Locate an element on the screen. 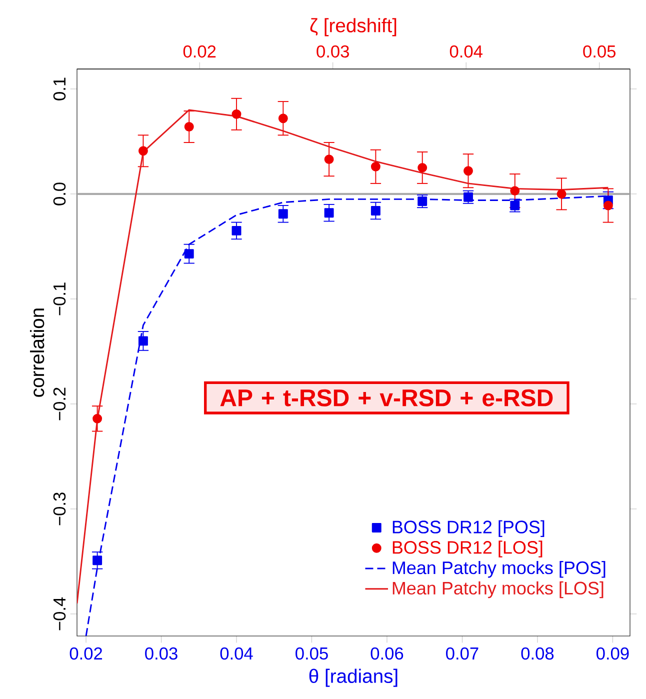  annotation: AP + t-RSD + v-RSD + e-RSD is located at coordinates (386, 397).